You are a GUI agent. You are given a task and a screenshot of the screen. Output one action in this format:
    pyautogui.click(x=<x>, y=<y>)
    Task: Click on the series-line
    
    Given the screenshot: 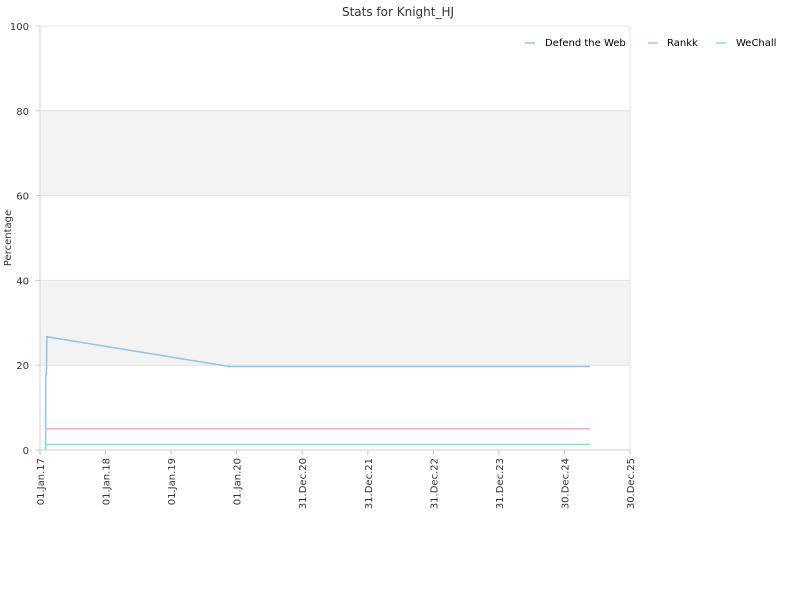 What is the action you would take?
    pyautogui.click(x=316, y=392)
    